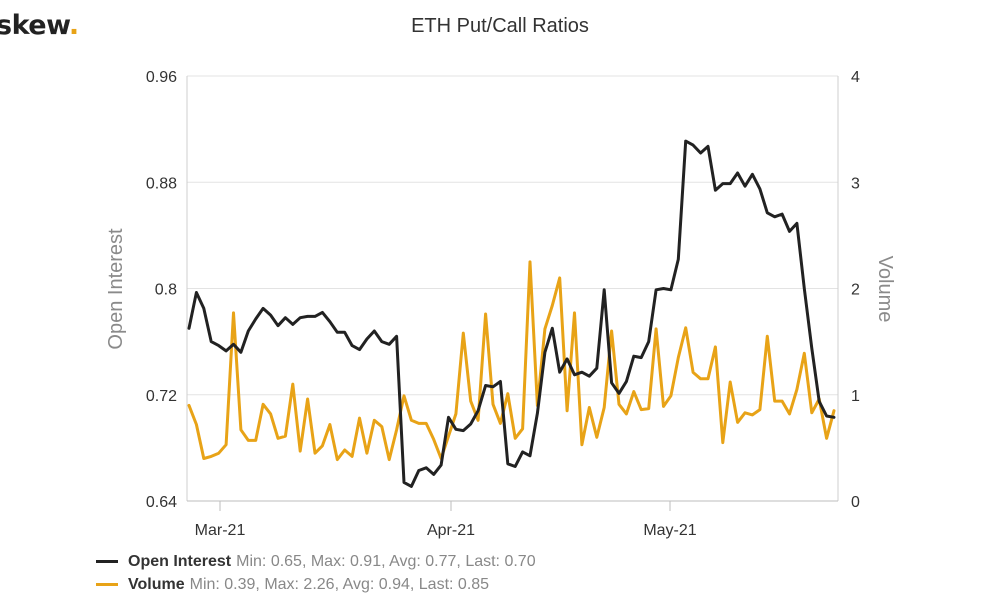  What do you see at coordinates (180, 561) in the screenshot?
I see `legend-series-name: Open Interest` at bounding box center [180, 561].